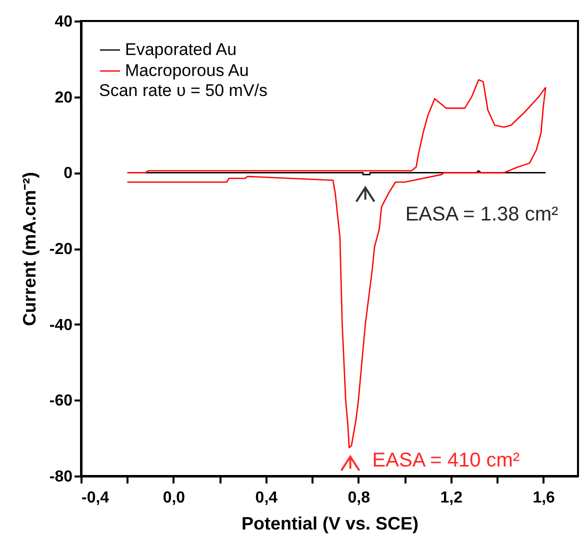 Image resolution: width=584 pixels, height=544 pixels. Describe the element at coordinates (482, 215) in the screenshot. I see `annotation: EASA = 1.38 cm²` at that location.